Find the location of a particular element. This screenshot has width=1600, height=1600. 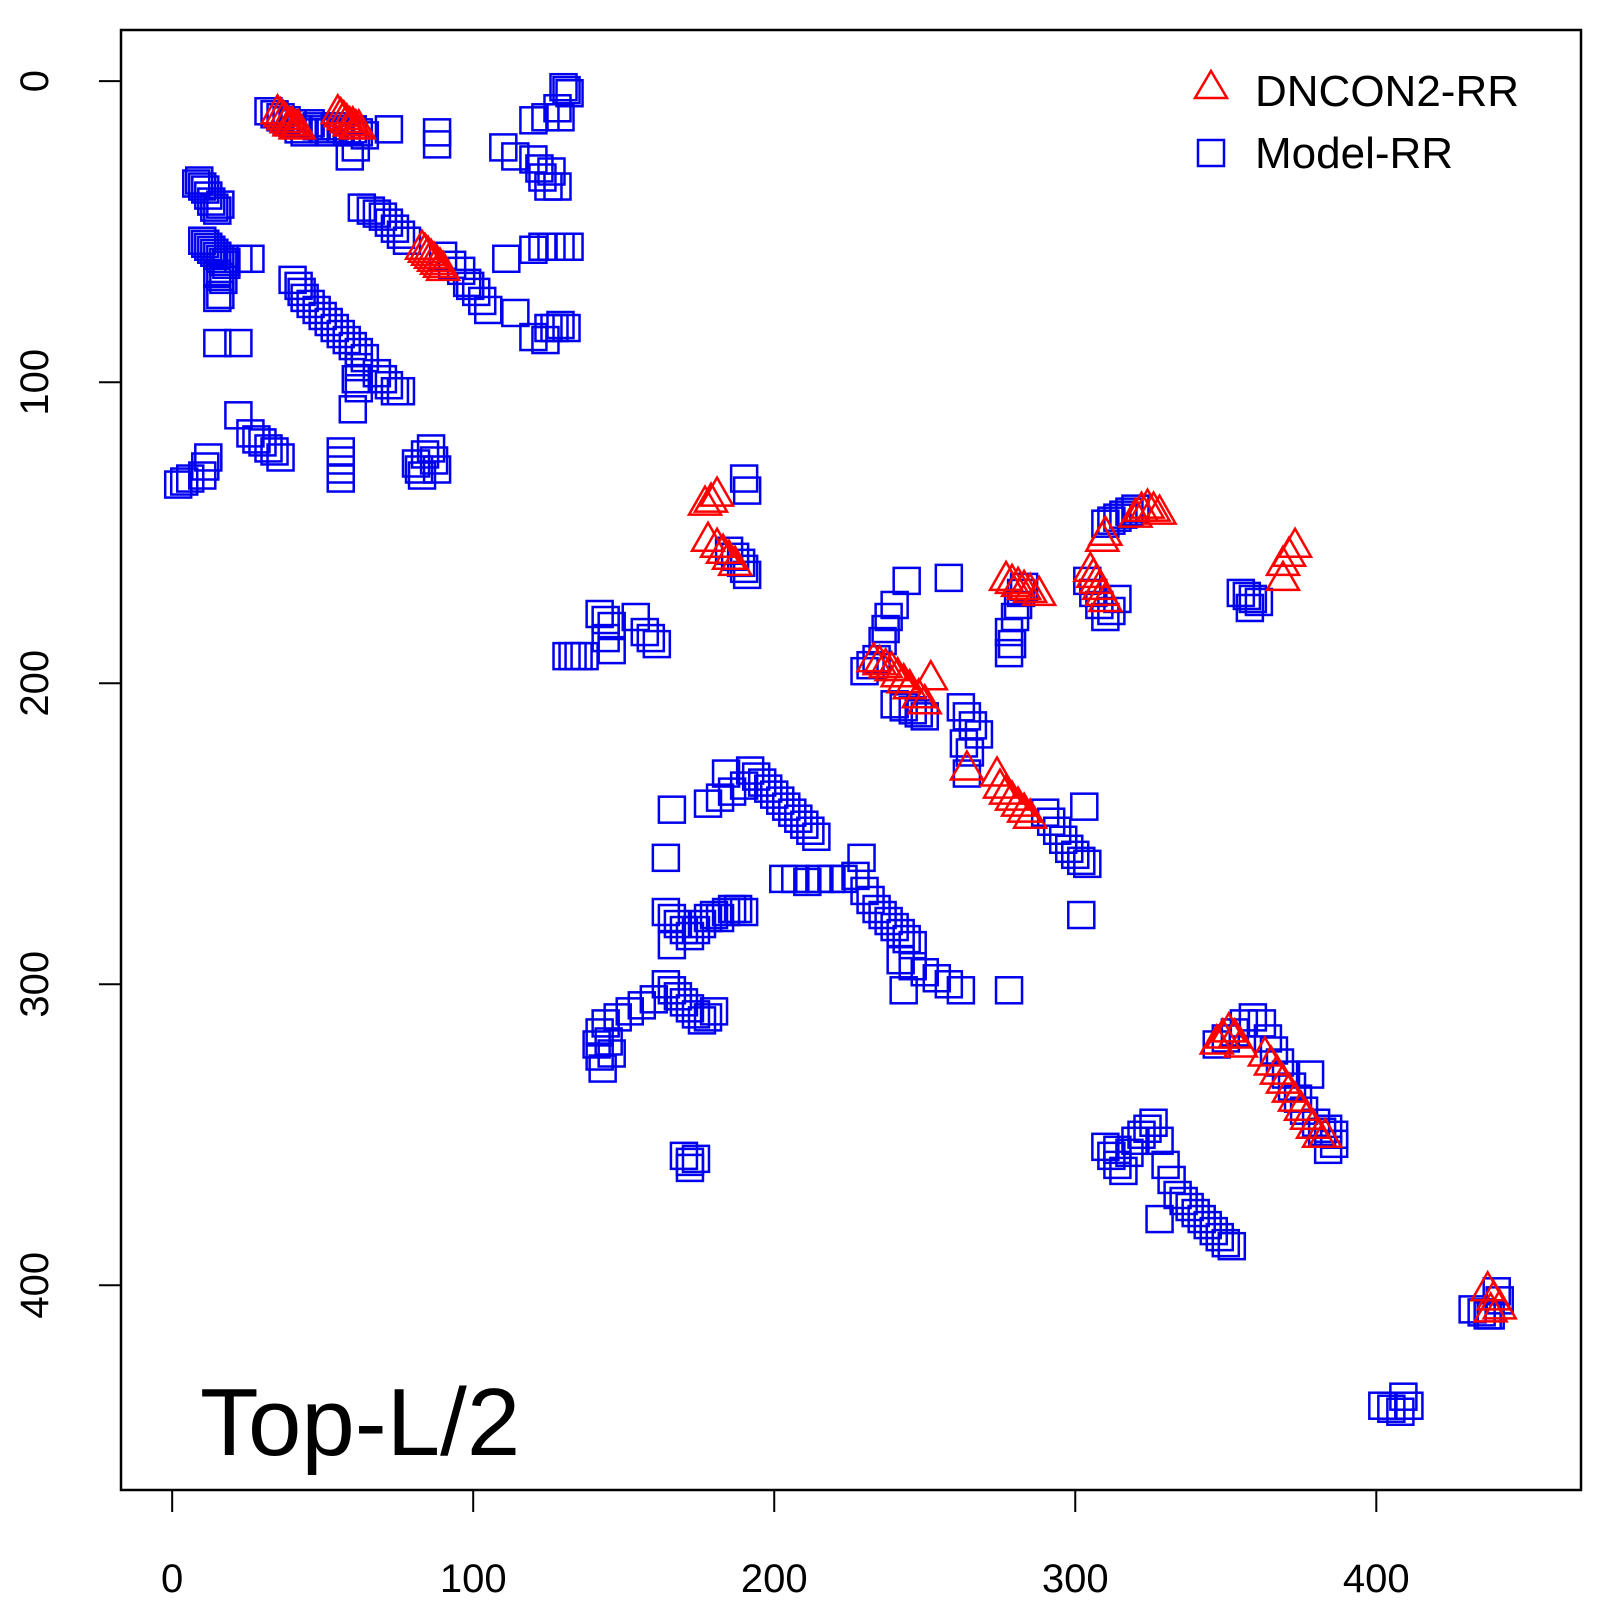

x-tick-label: 100 is located at coordinates (473, 1578).